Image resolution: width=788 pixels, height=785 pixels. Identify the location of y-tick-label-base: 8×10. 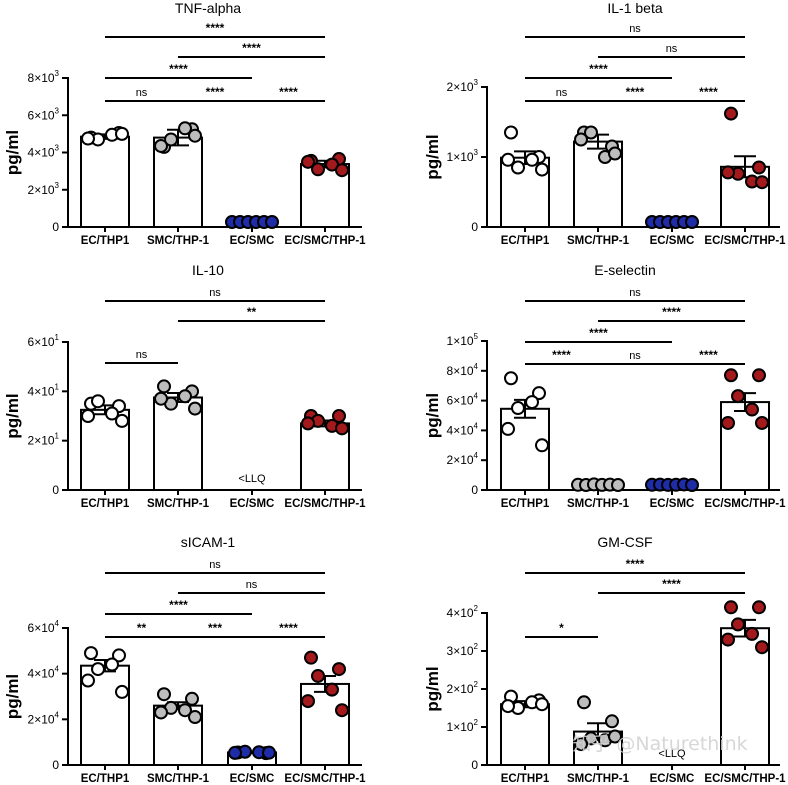
(41, 78).